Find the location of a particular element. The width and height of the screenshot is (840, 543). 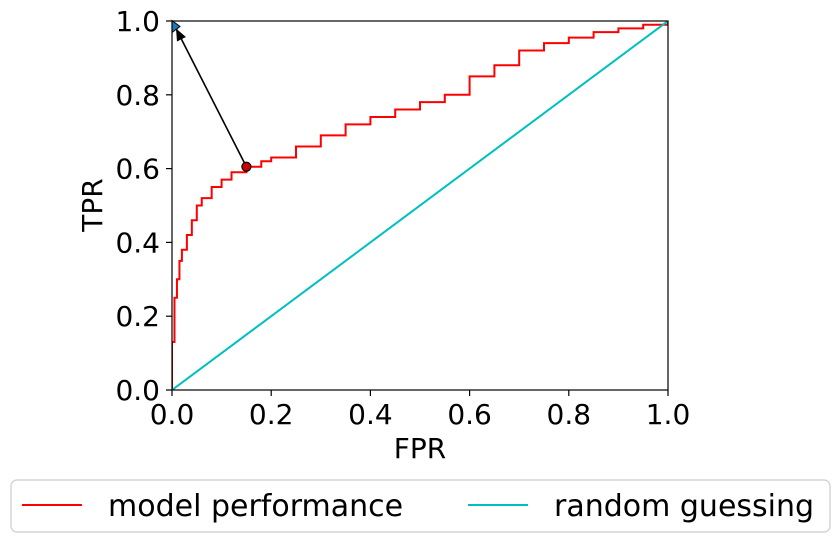

x-tick-label: 0.6 is located at coordinates (469, 414).